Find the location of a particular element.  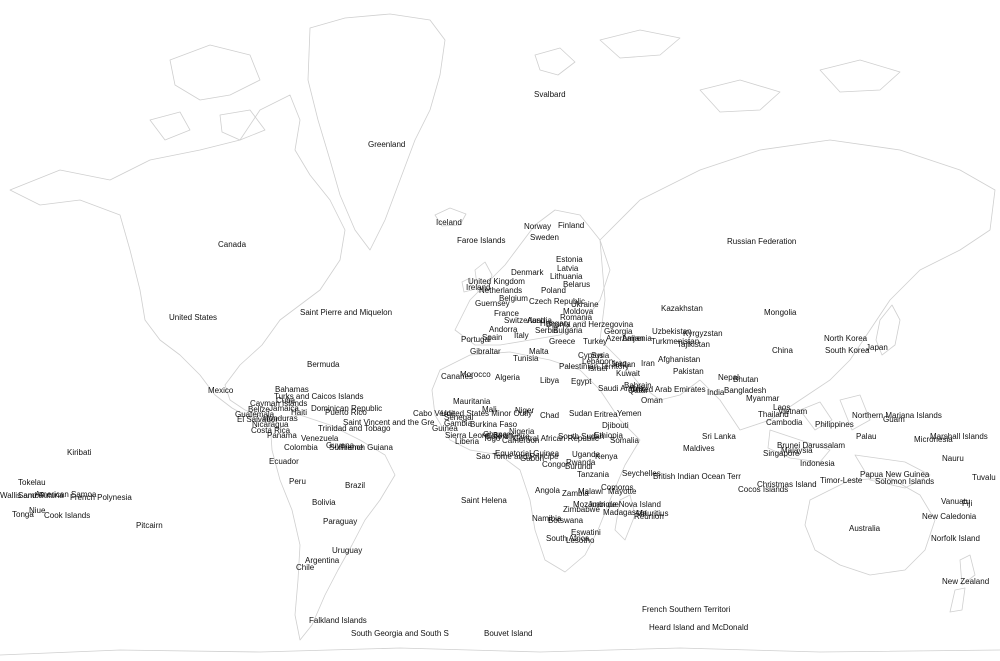

country-label: Mauritius is located at coordinates (652, 513).